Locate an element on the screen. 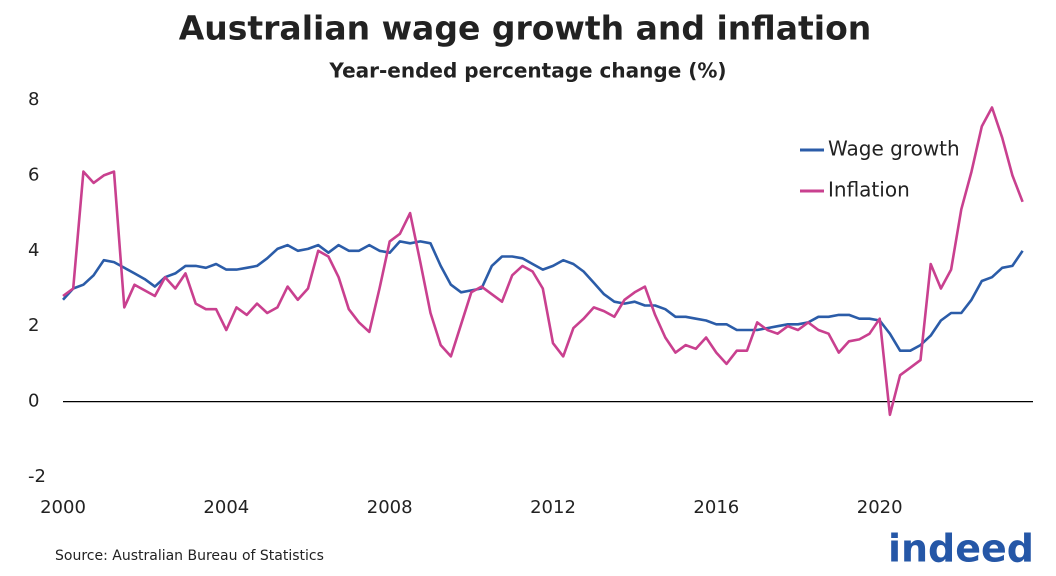  x-tick-label: 2012 is located at coordinates (553, 507).